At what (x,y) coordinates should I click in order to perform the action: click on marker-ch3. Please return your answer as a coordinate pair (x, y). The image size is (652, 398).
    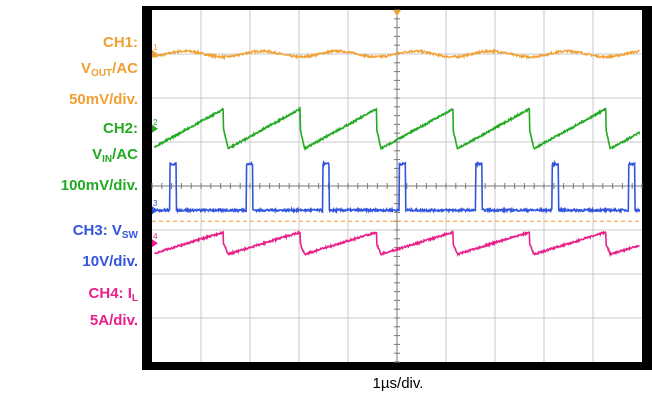
    Looking at the image, I should click on (155, 210).